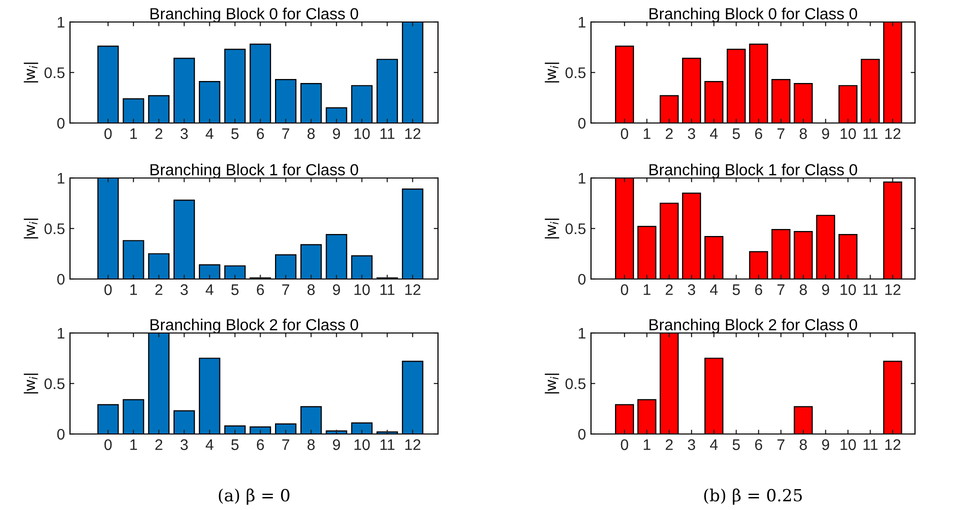  I want to click on text: (a) β = 0, so click(254, 496).